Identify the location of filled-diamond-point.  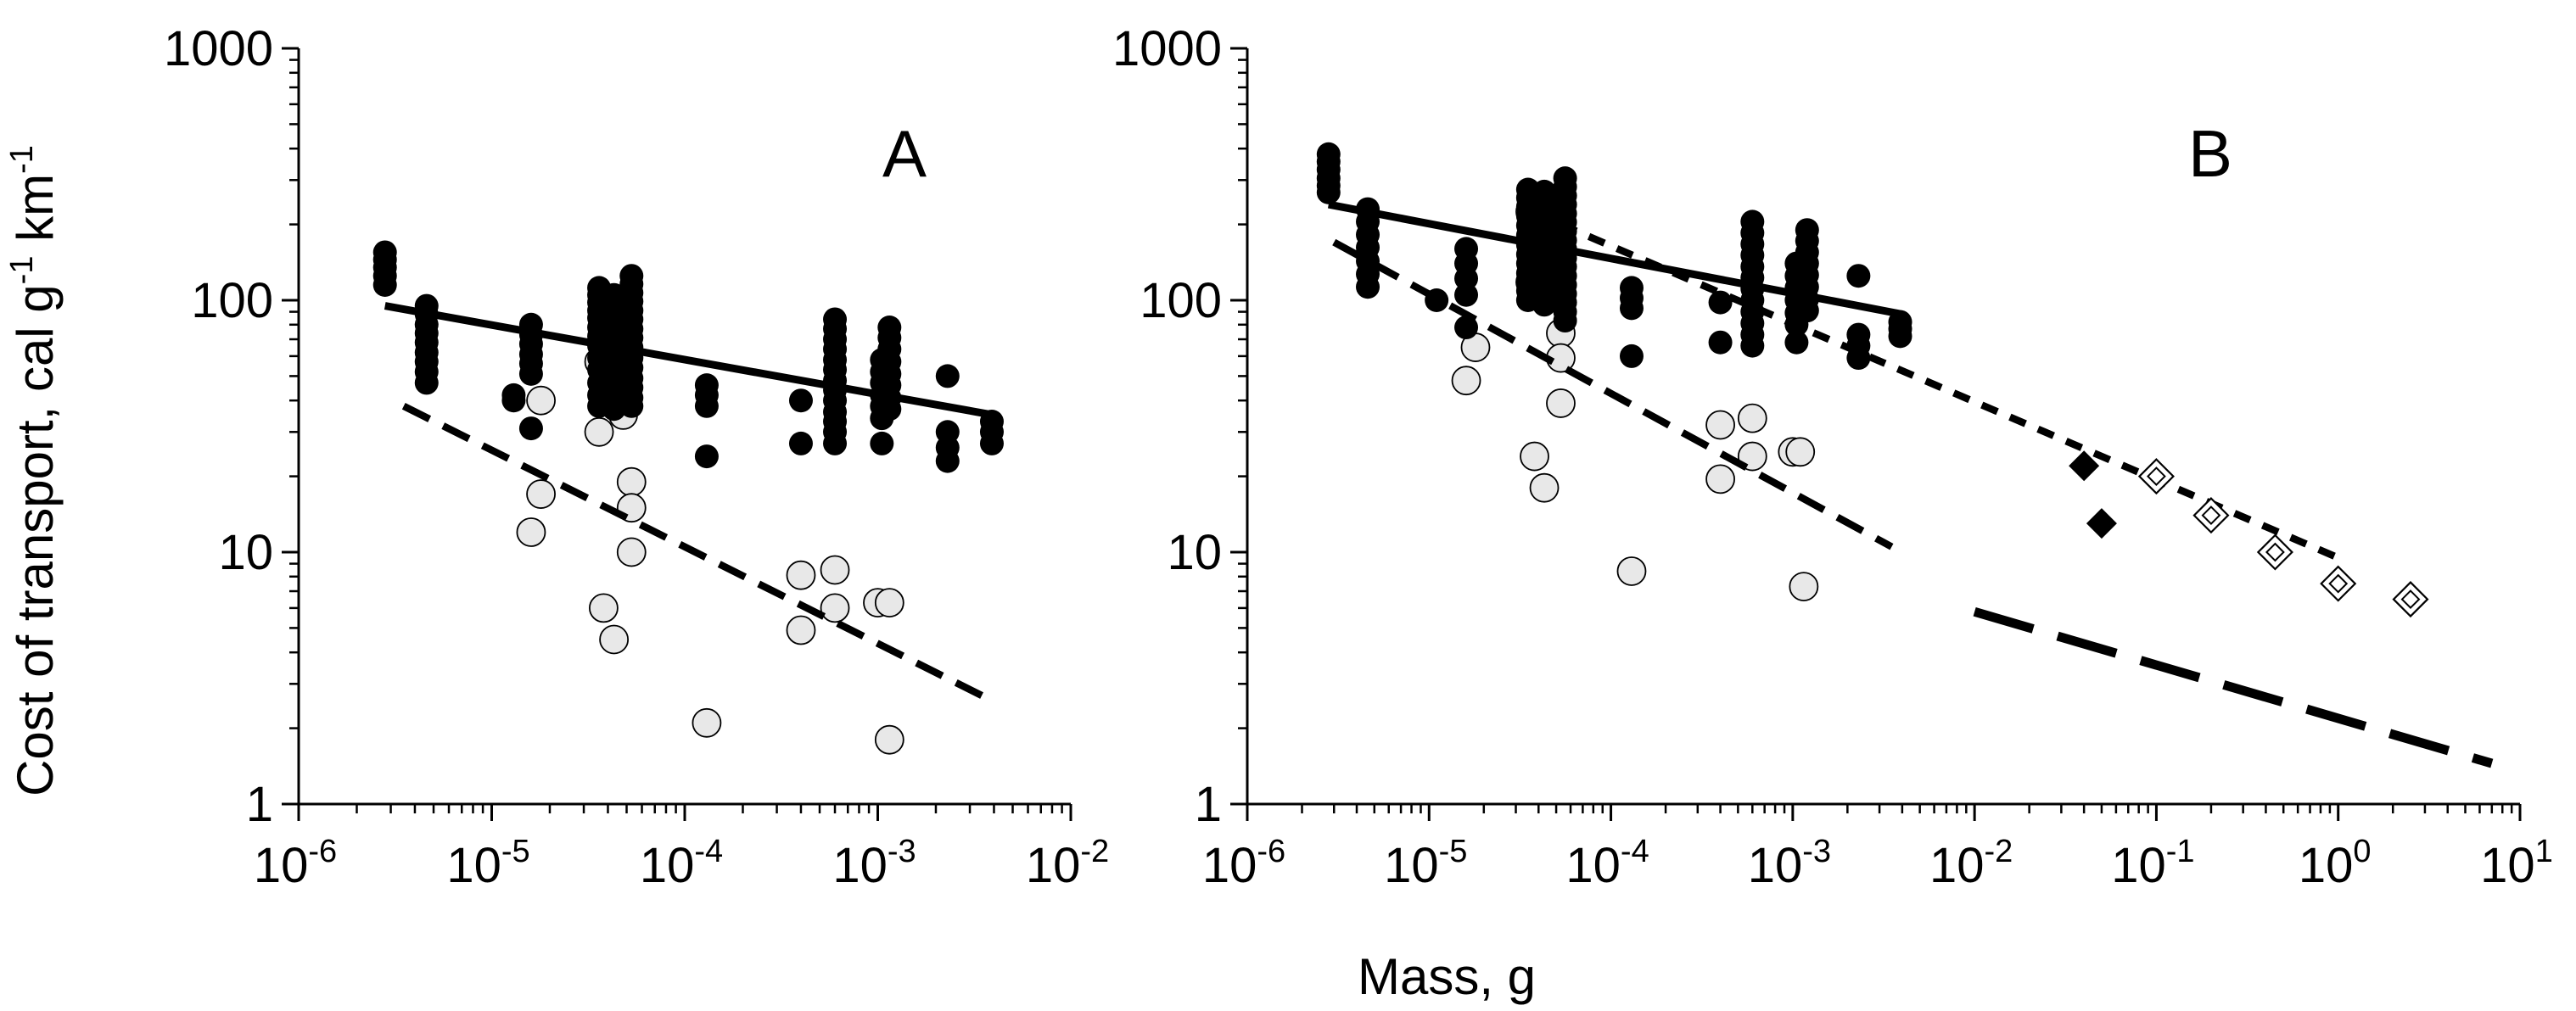
(2085, 466).